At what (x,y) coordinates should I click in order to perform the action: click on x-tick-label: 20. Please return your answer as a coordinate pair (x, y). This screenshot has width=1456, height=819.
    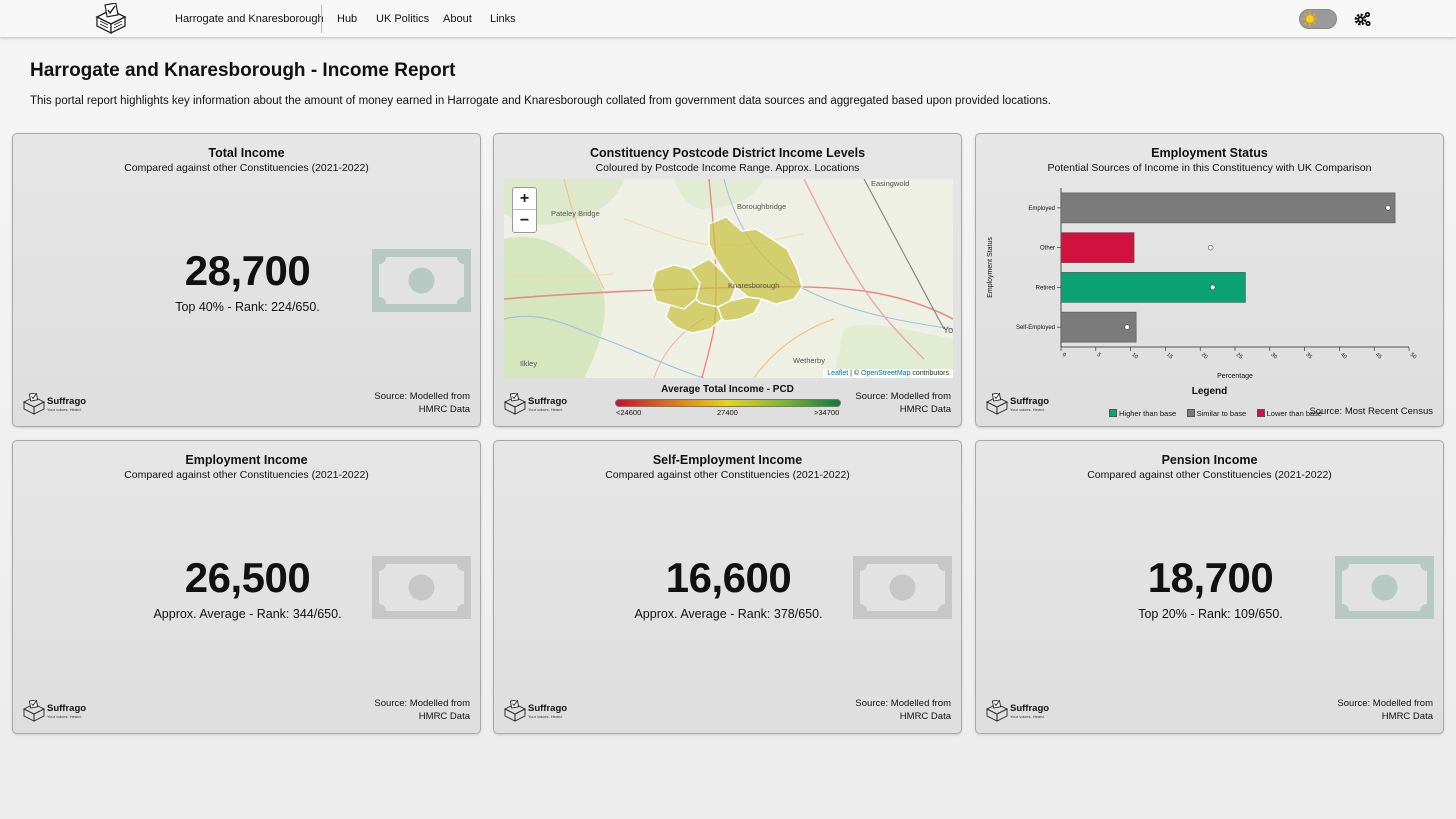
    Looking at the image, I should click on (1204, 356).